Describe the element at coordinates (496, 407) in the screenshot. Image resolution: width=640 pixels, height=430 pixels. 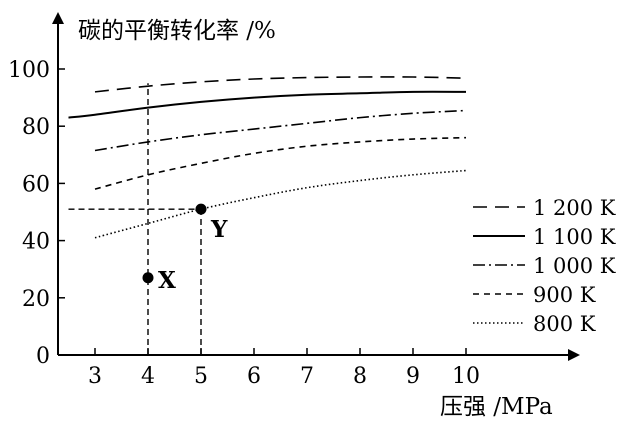
I see `x-axis-title: 压强 /MPa` at that location.